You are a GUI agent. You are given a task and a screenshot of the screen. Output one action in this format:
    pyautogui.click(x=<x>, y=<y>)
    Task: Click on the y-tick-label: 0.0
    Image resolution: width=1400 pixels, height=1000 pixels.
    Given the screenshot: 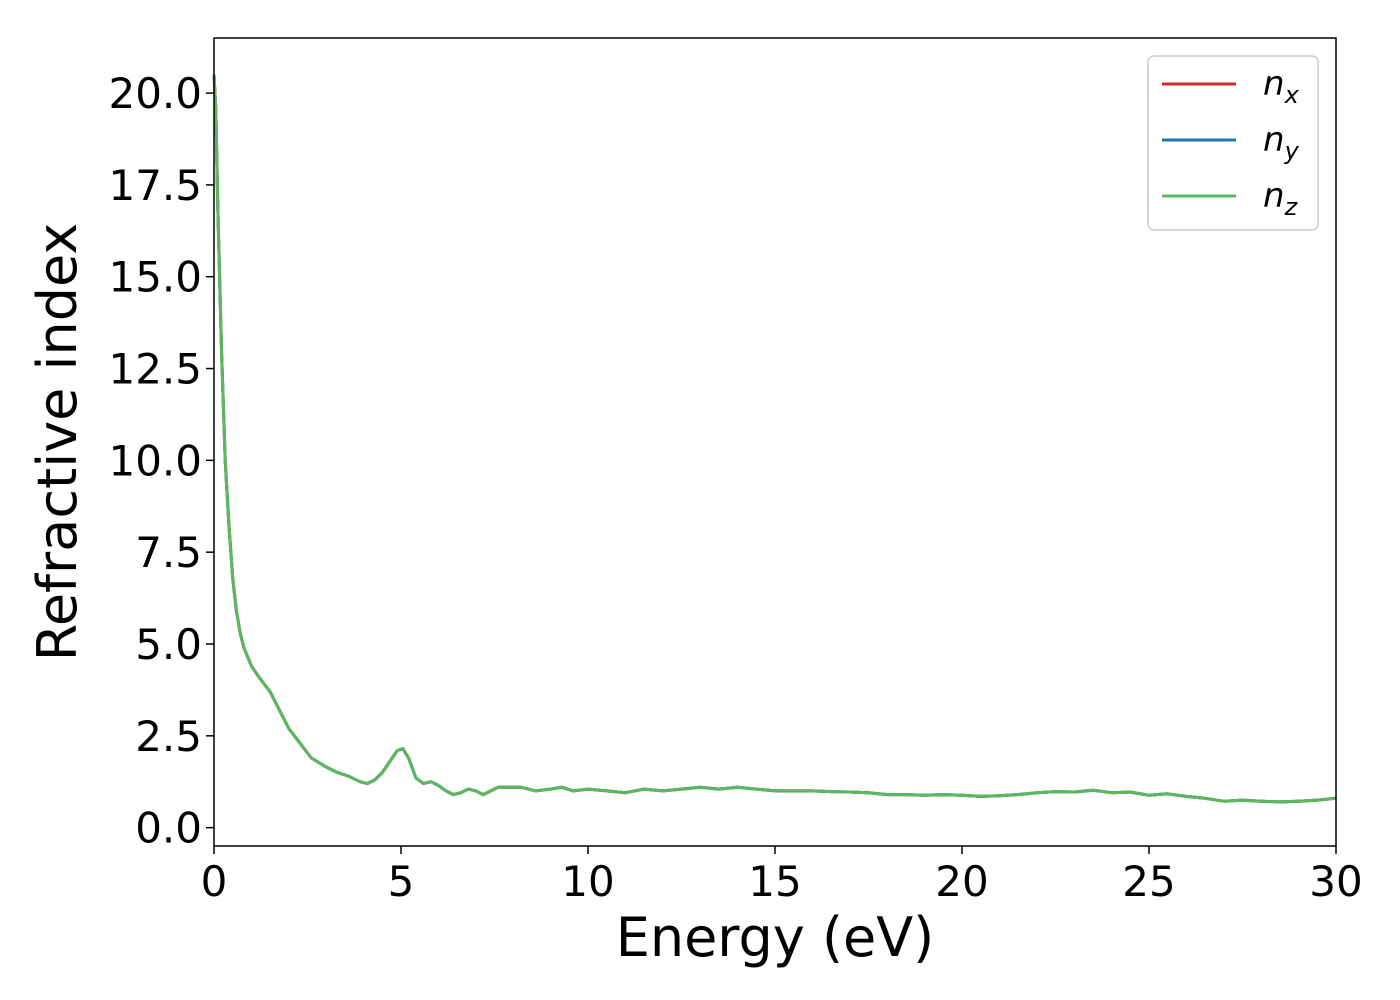 What is the action you would take?
    pyautogui.click(x=168, y=828)
    